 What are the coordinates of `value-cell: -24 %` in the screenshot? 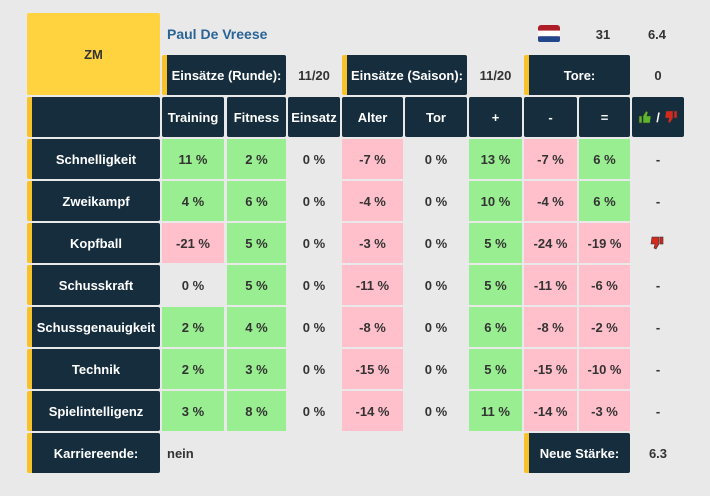 It's located at (550, 243).